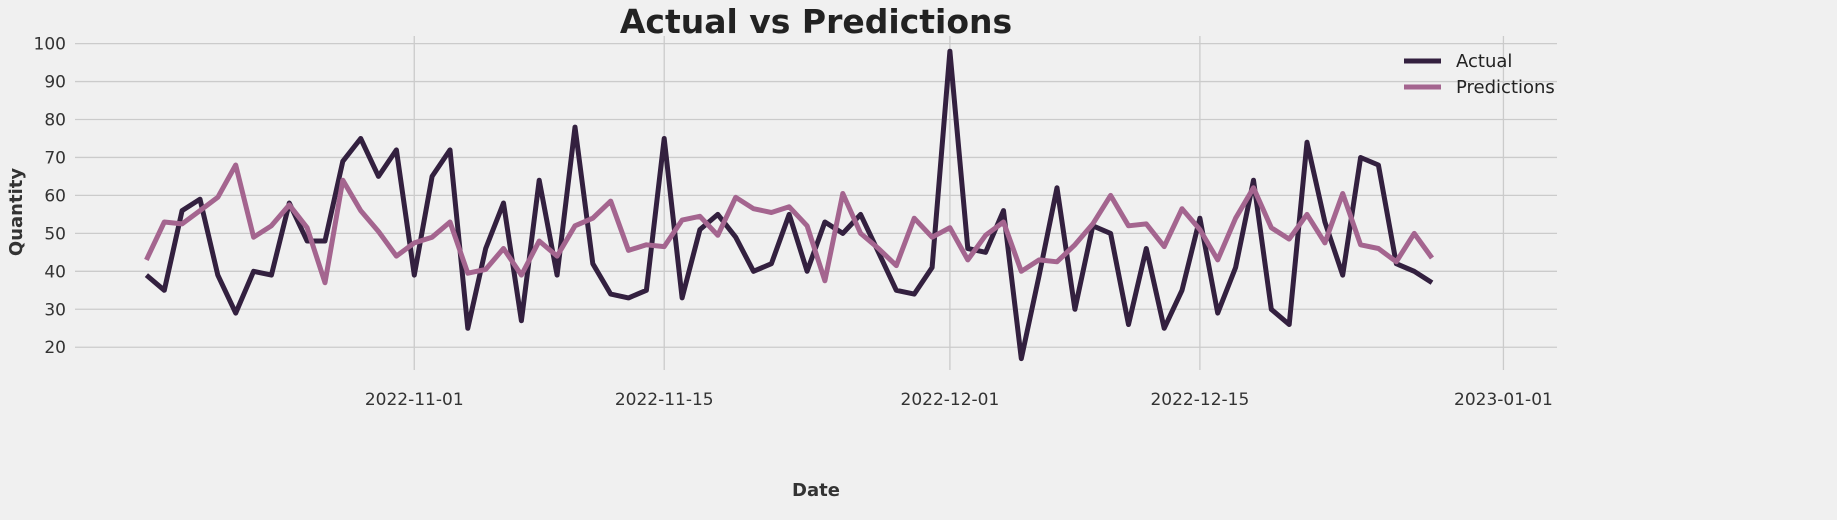 The height and width of the screenshot is (520, 1837). What do you see at coordinates (16, 212) in the screenshot?
I see `y-axis-title: Quantity` at bounding box center [16, 212].